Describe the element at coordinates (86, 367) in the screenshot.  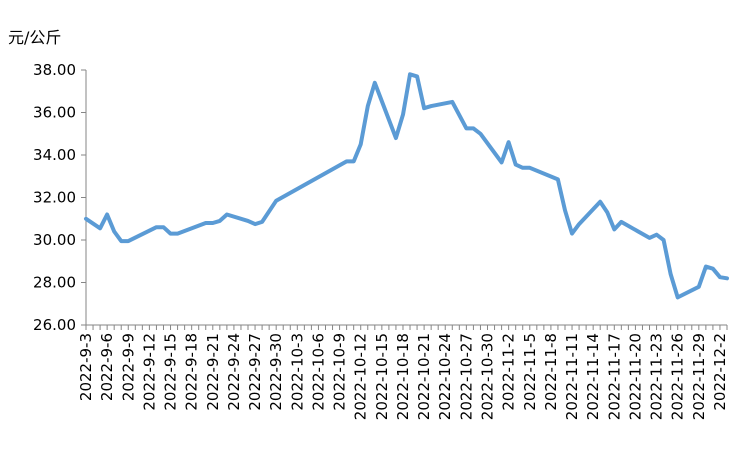
I see `x-tick-label: 2022-9-3` at that location.